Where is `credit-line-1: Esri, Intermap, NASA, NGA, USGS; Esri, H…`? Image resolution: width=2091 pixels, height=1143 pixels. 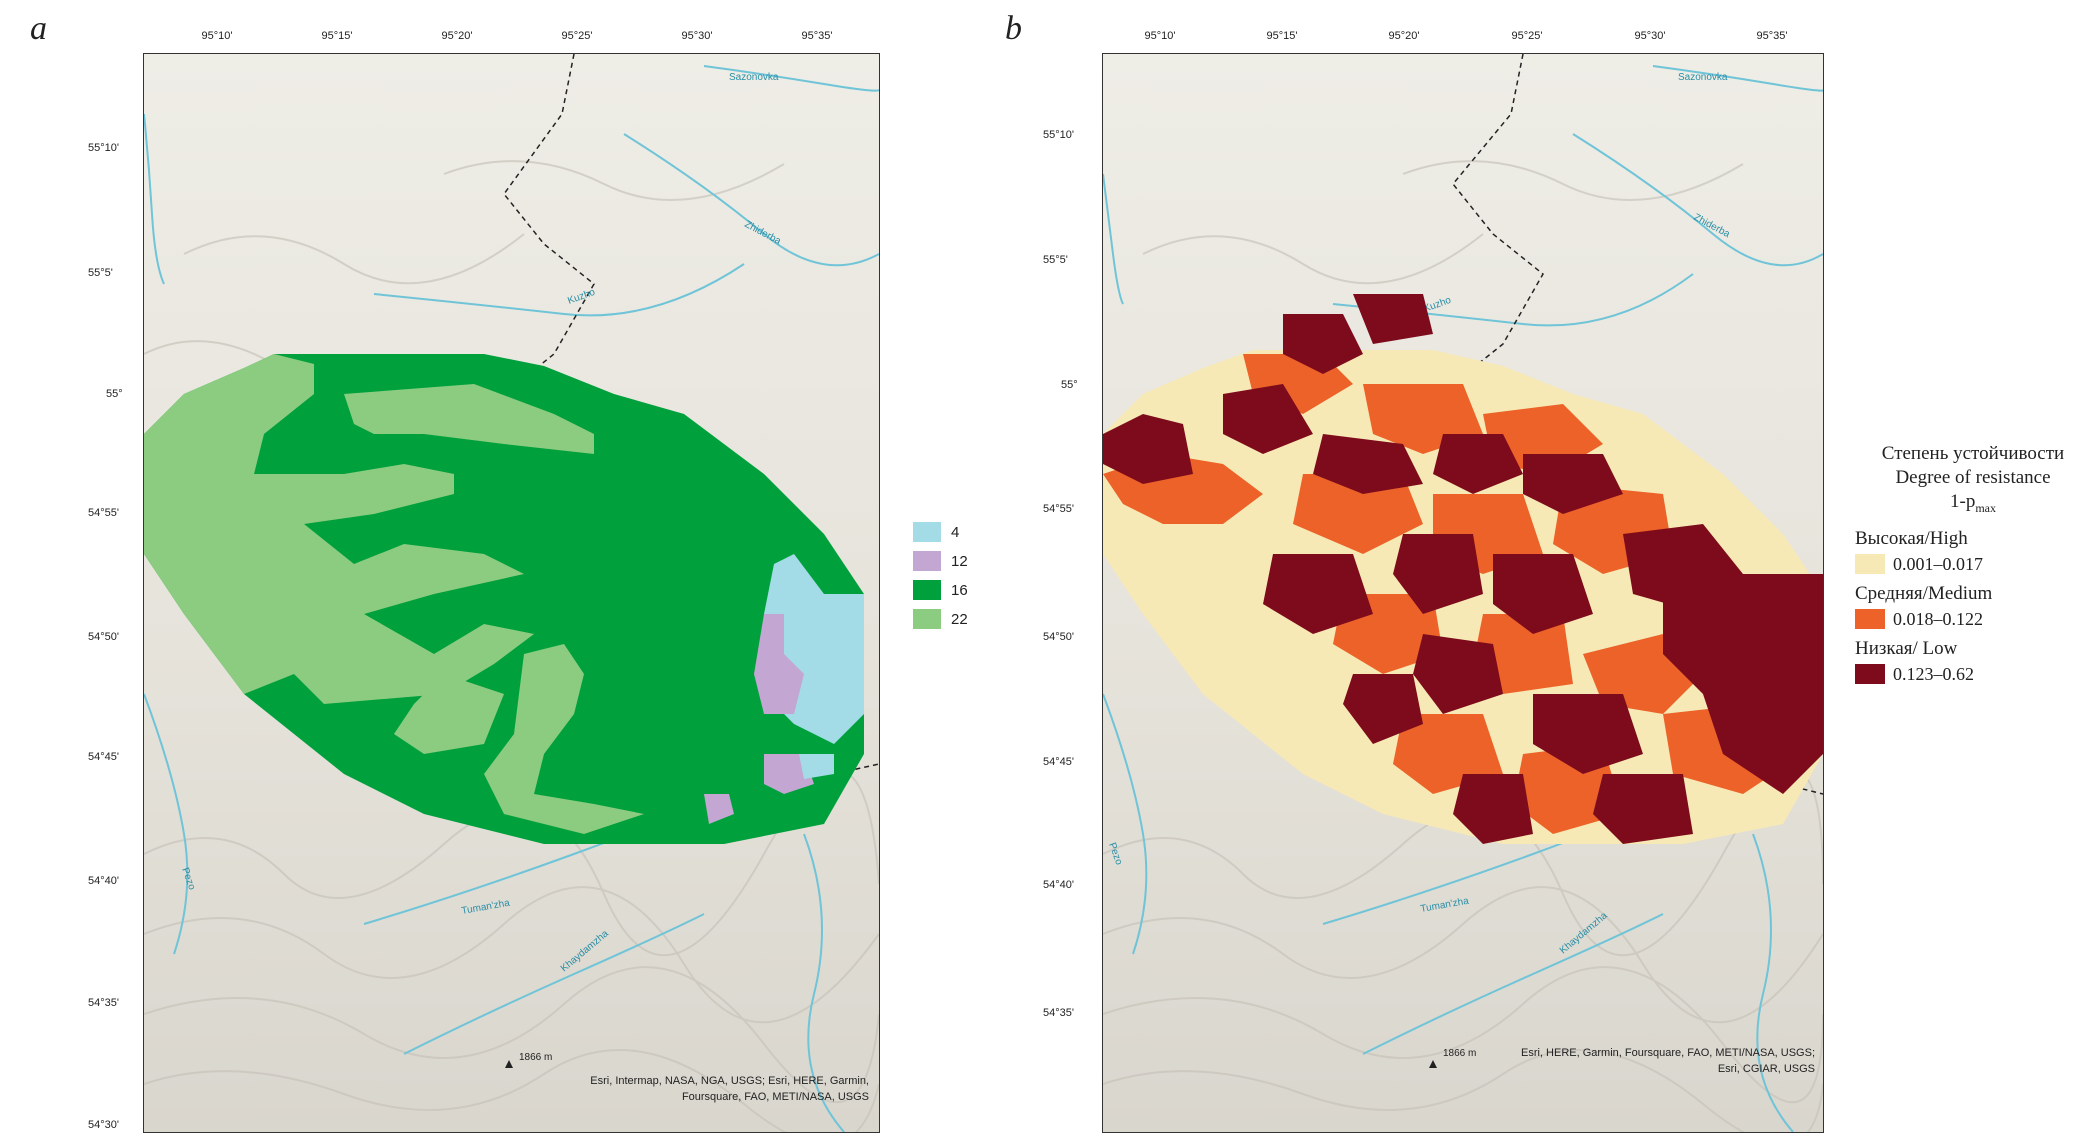 credit-line-1: Esri, Intermap, NASA, NGA, USGS; Esri, H… is located at coordinates (729, 1081).